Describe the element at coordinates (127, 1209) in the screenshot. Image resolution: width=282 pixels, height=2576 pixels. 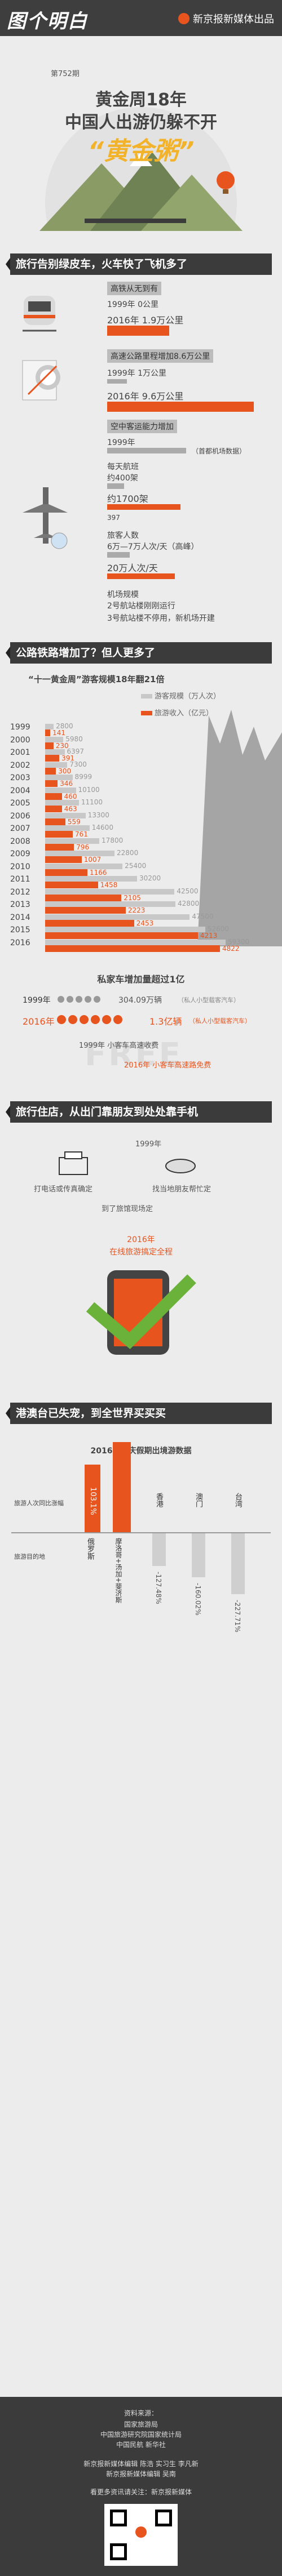
I see `booking-option-3: 到了旅馆现场定` at that location.